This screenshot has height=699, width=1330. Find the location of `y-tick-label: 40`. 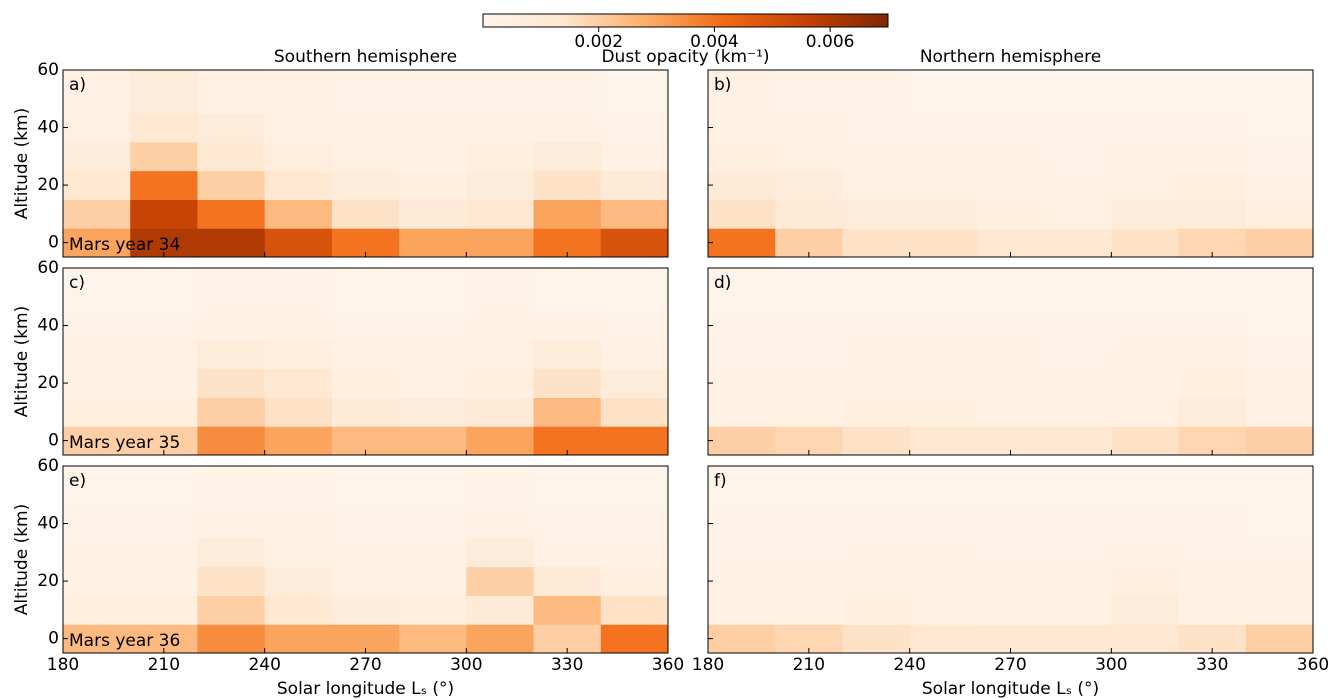

y-tick-label: 40 is located at coordinates (48, 326).